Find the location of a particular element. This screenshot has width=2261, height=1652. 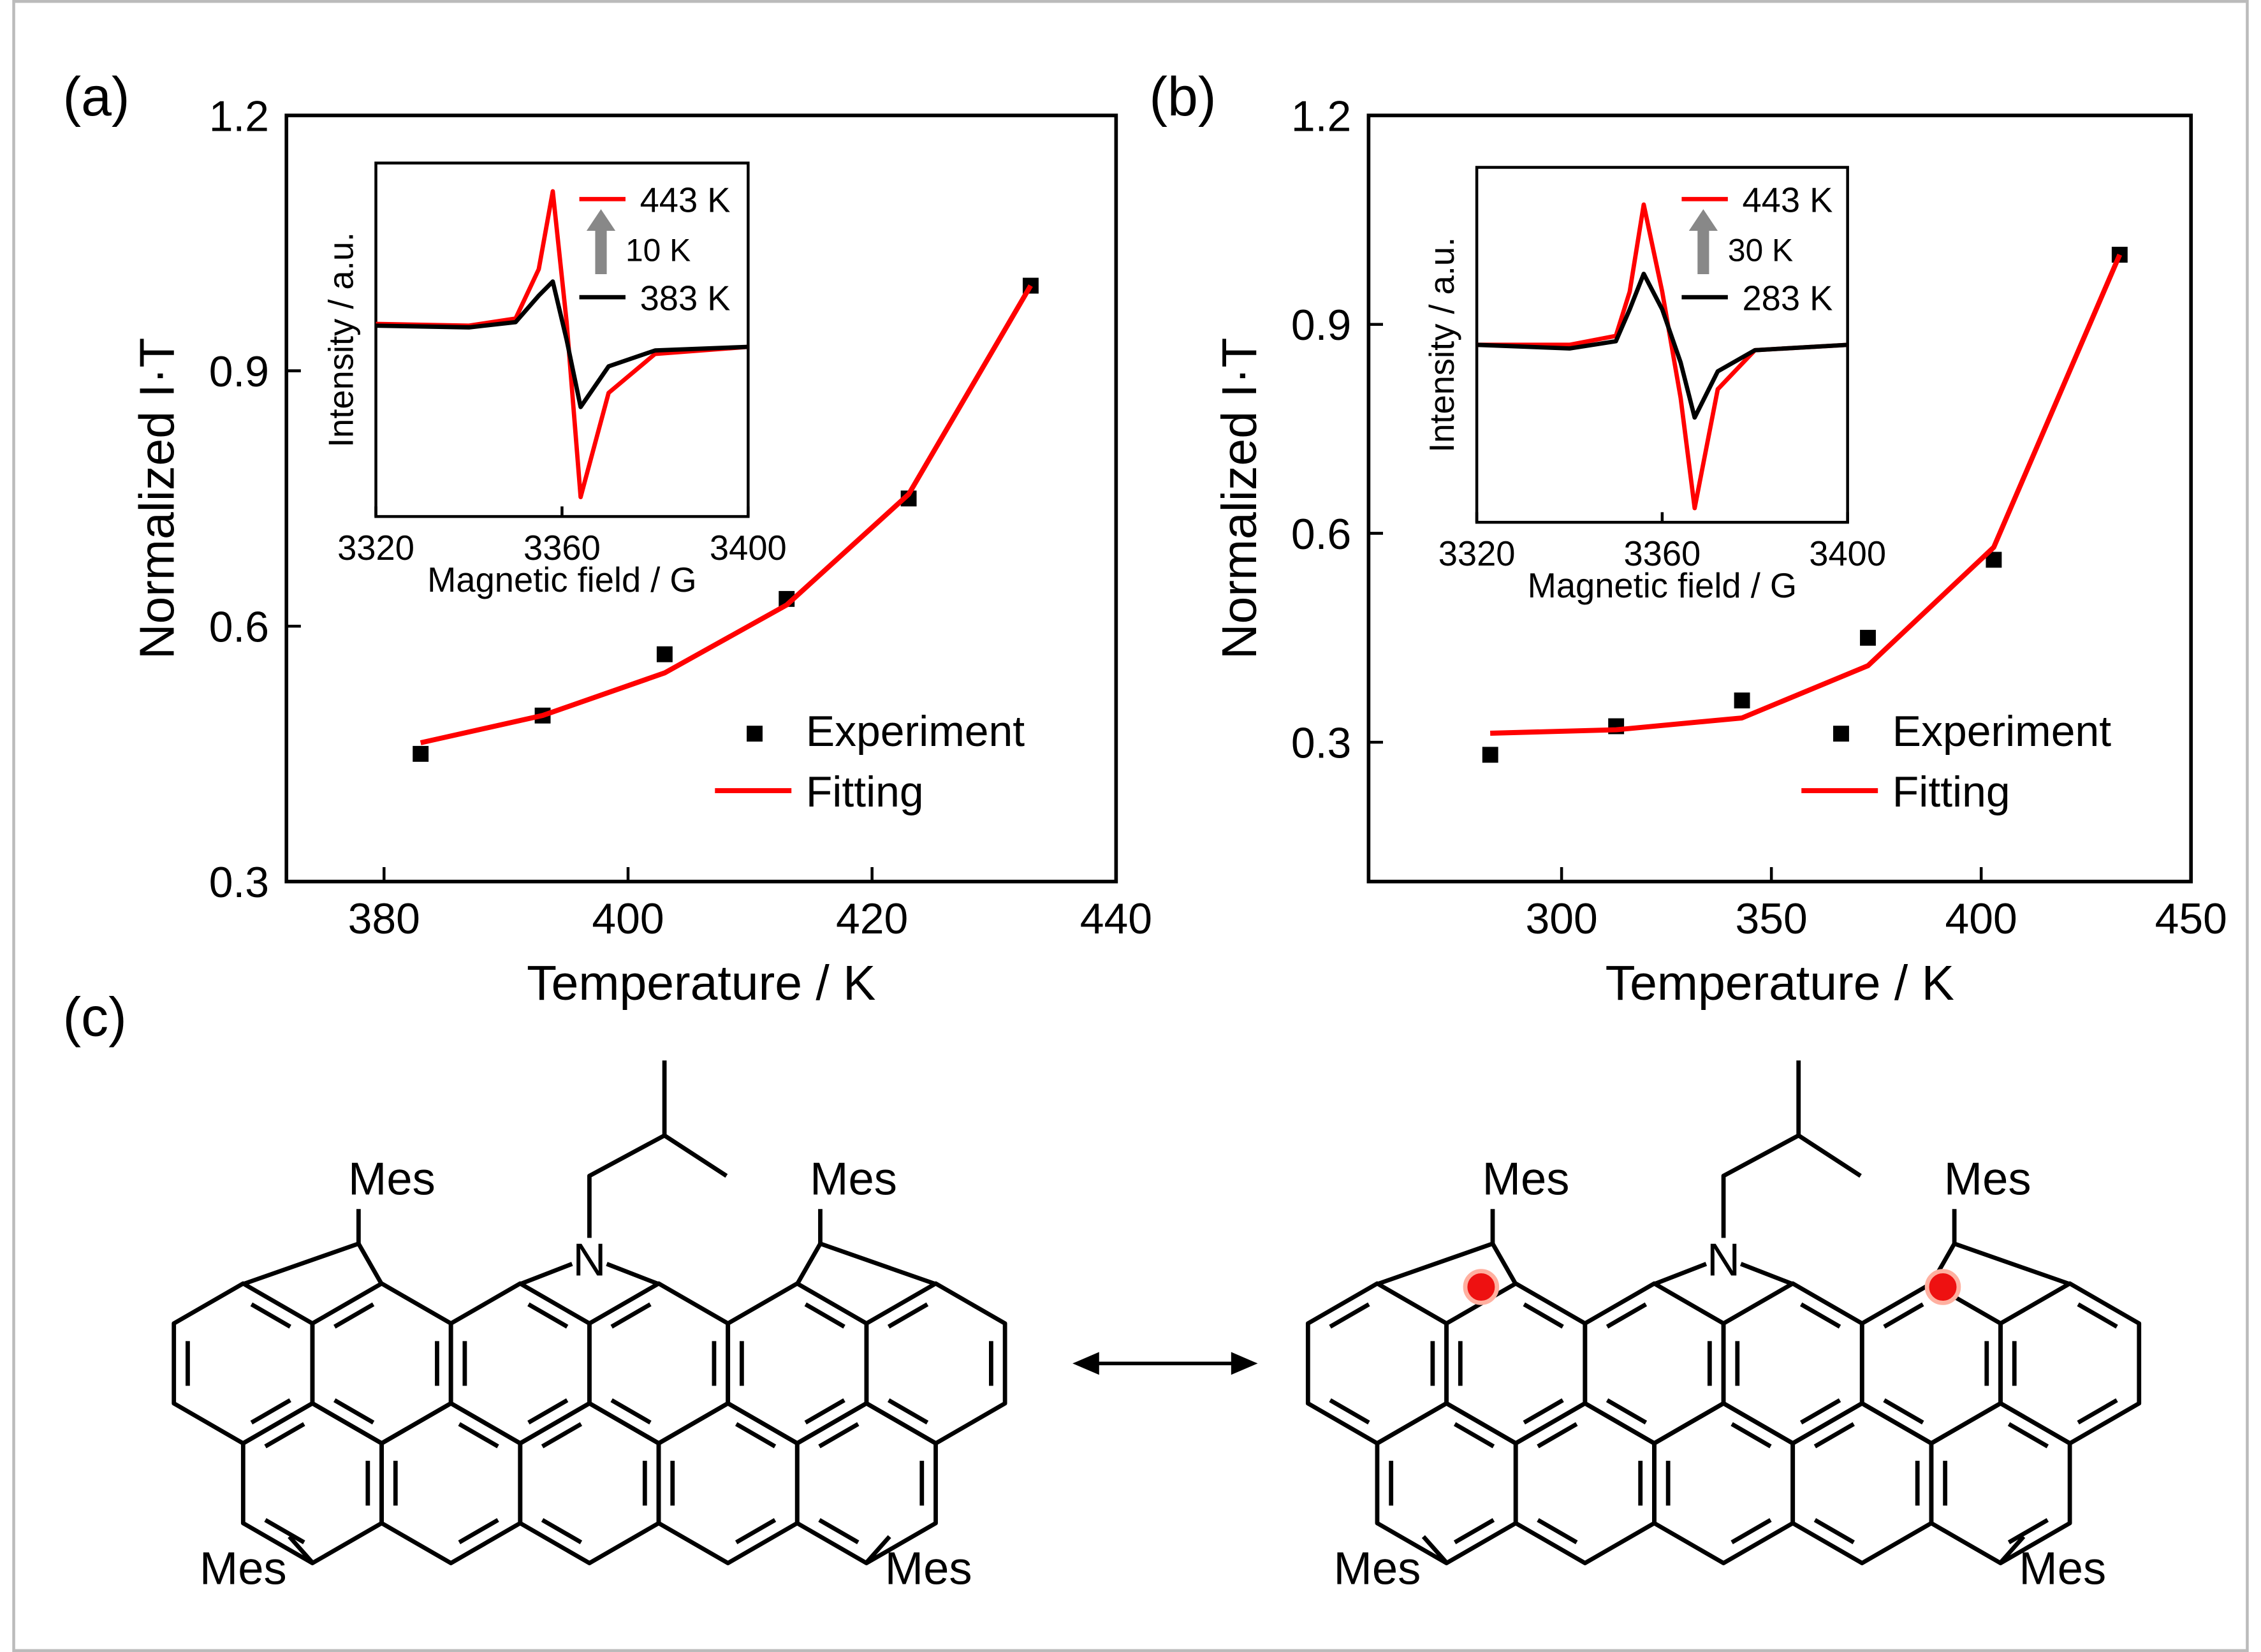

legend-label: Fitting is located at coordinates (865, 792).